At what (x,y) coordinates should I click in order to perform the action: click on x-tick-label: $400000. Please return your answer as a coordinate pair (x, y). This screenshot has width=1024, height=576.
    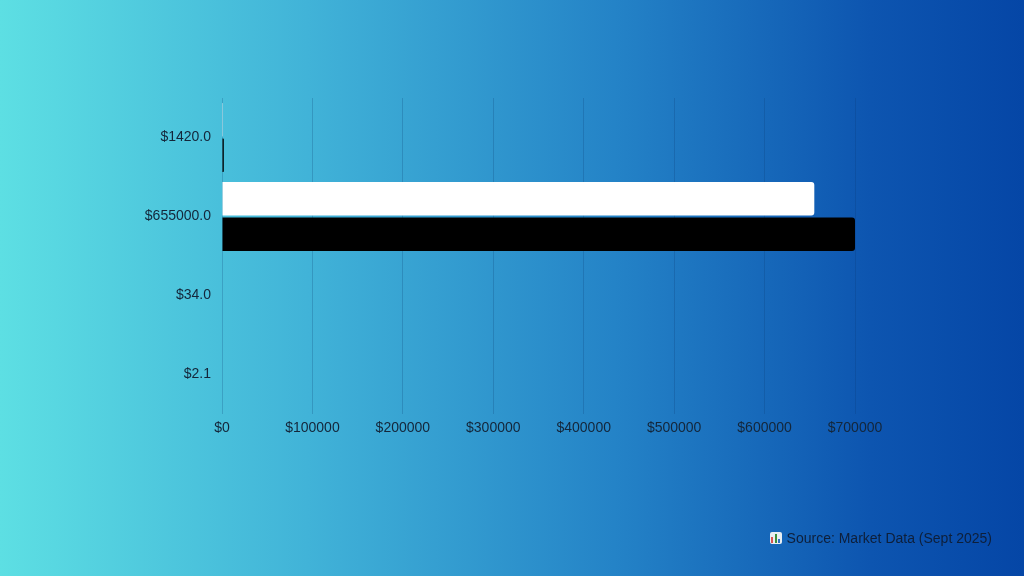
    Looking at the image, I should click on (584, 427).